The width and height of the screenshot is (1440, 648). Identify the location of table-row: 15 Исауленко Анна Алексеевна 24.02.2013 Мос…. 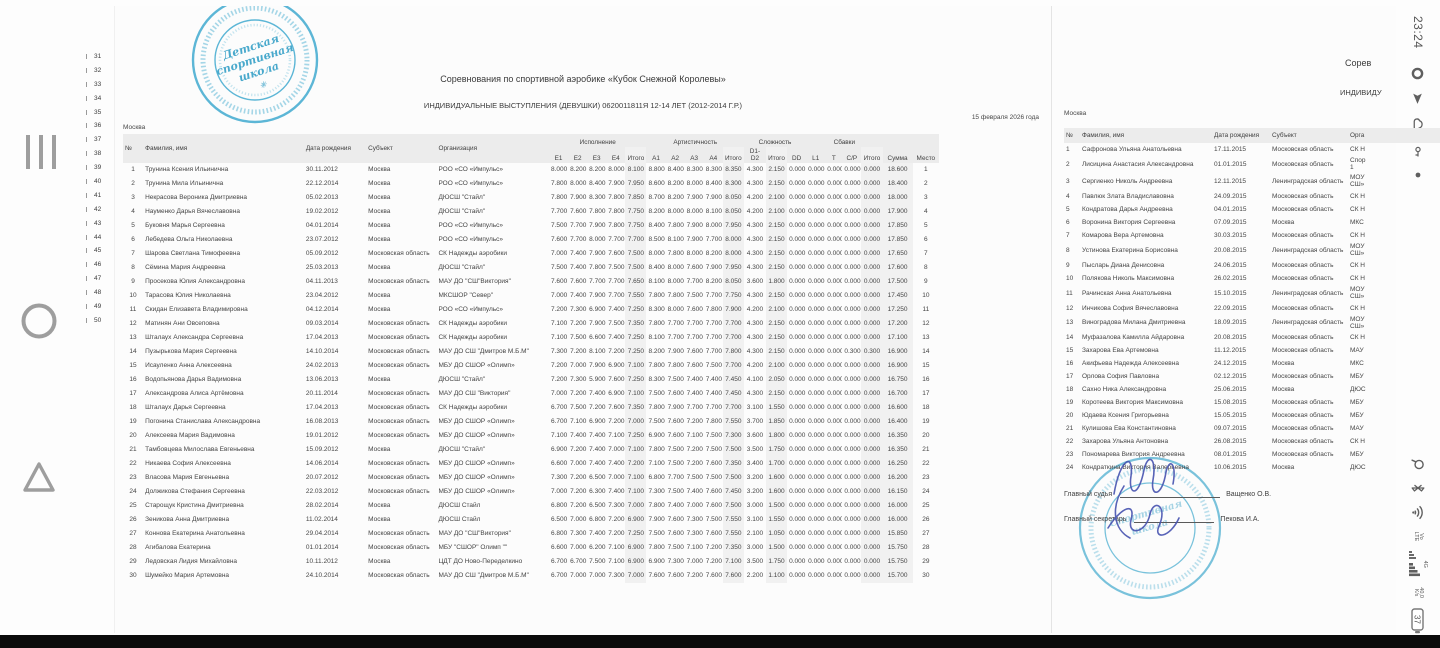
(531, 366).